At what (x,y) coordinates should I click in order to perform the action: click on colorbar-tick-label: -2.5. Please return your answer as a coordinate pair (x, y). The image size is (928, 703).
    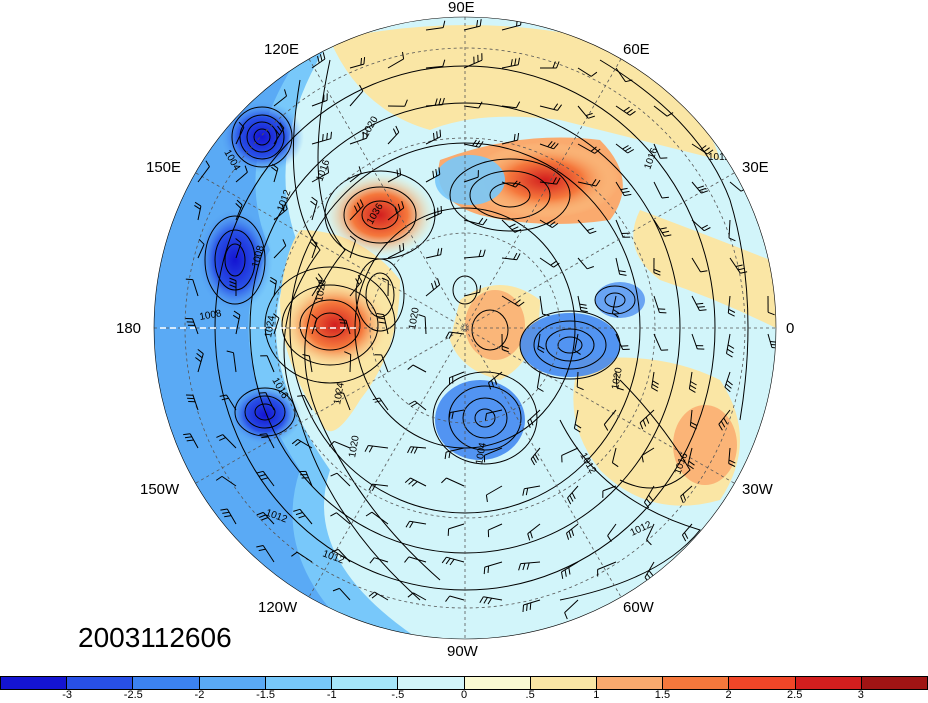
    Looking at the image, I should click on (133, 695).